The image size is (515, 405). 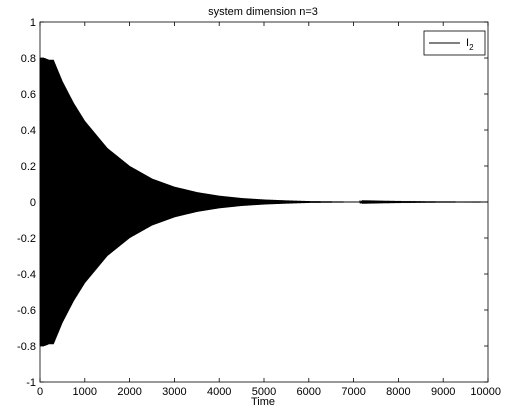 What do you see at coordinates (33, 203) in the screenshot?
I see `y-tick-label: 0` at bounding box center [33, 203].